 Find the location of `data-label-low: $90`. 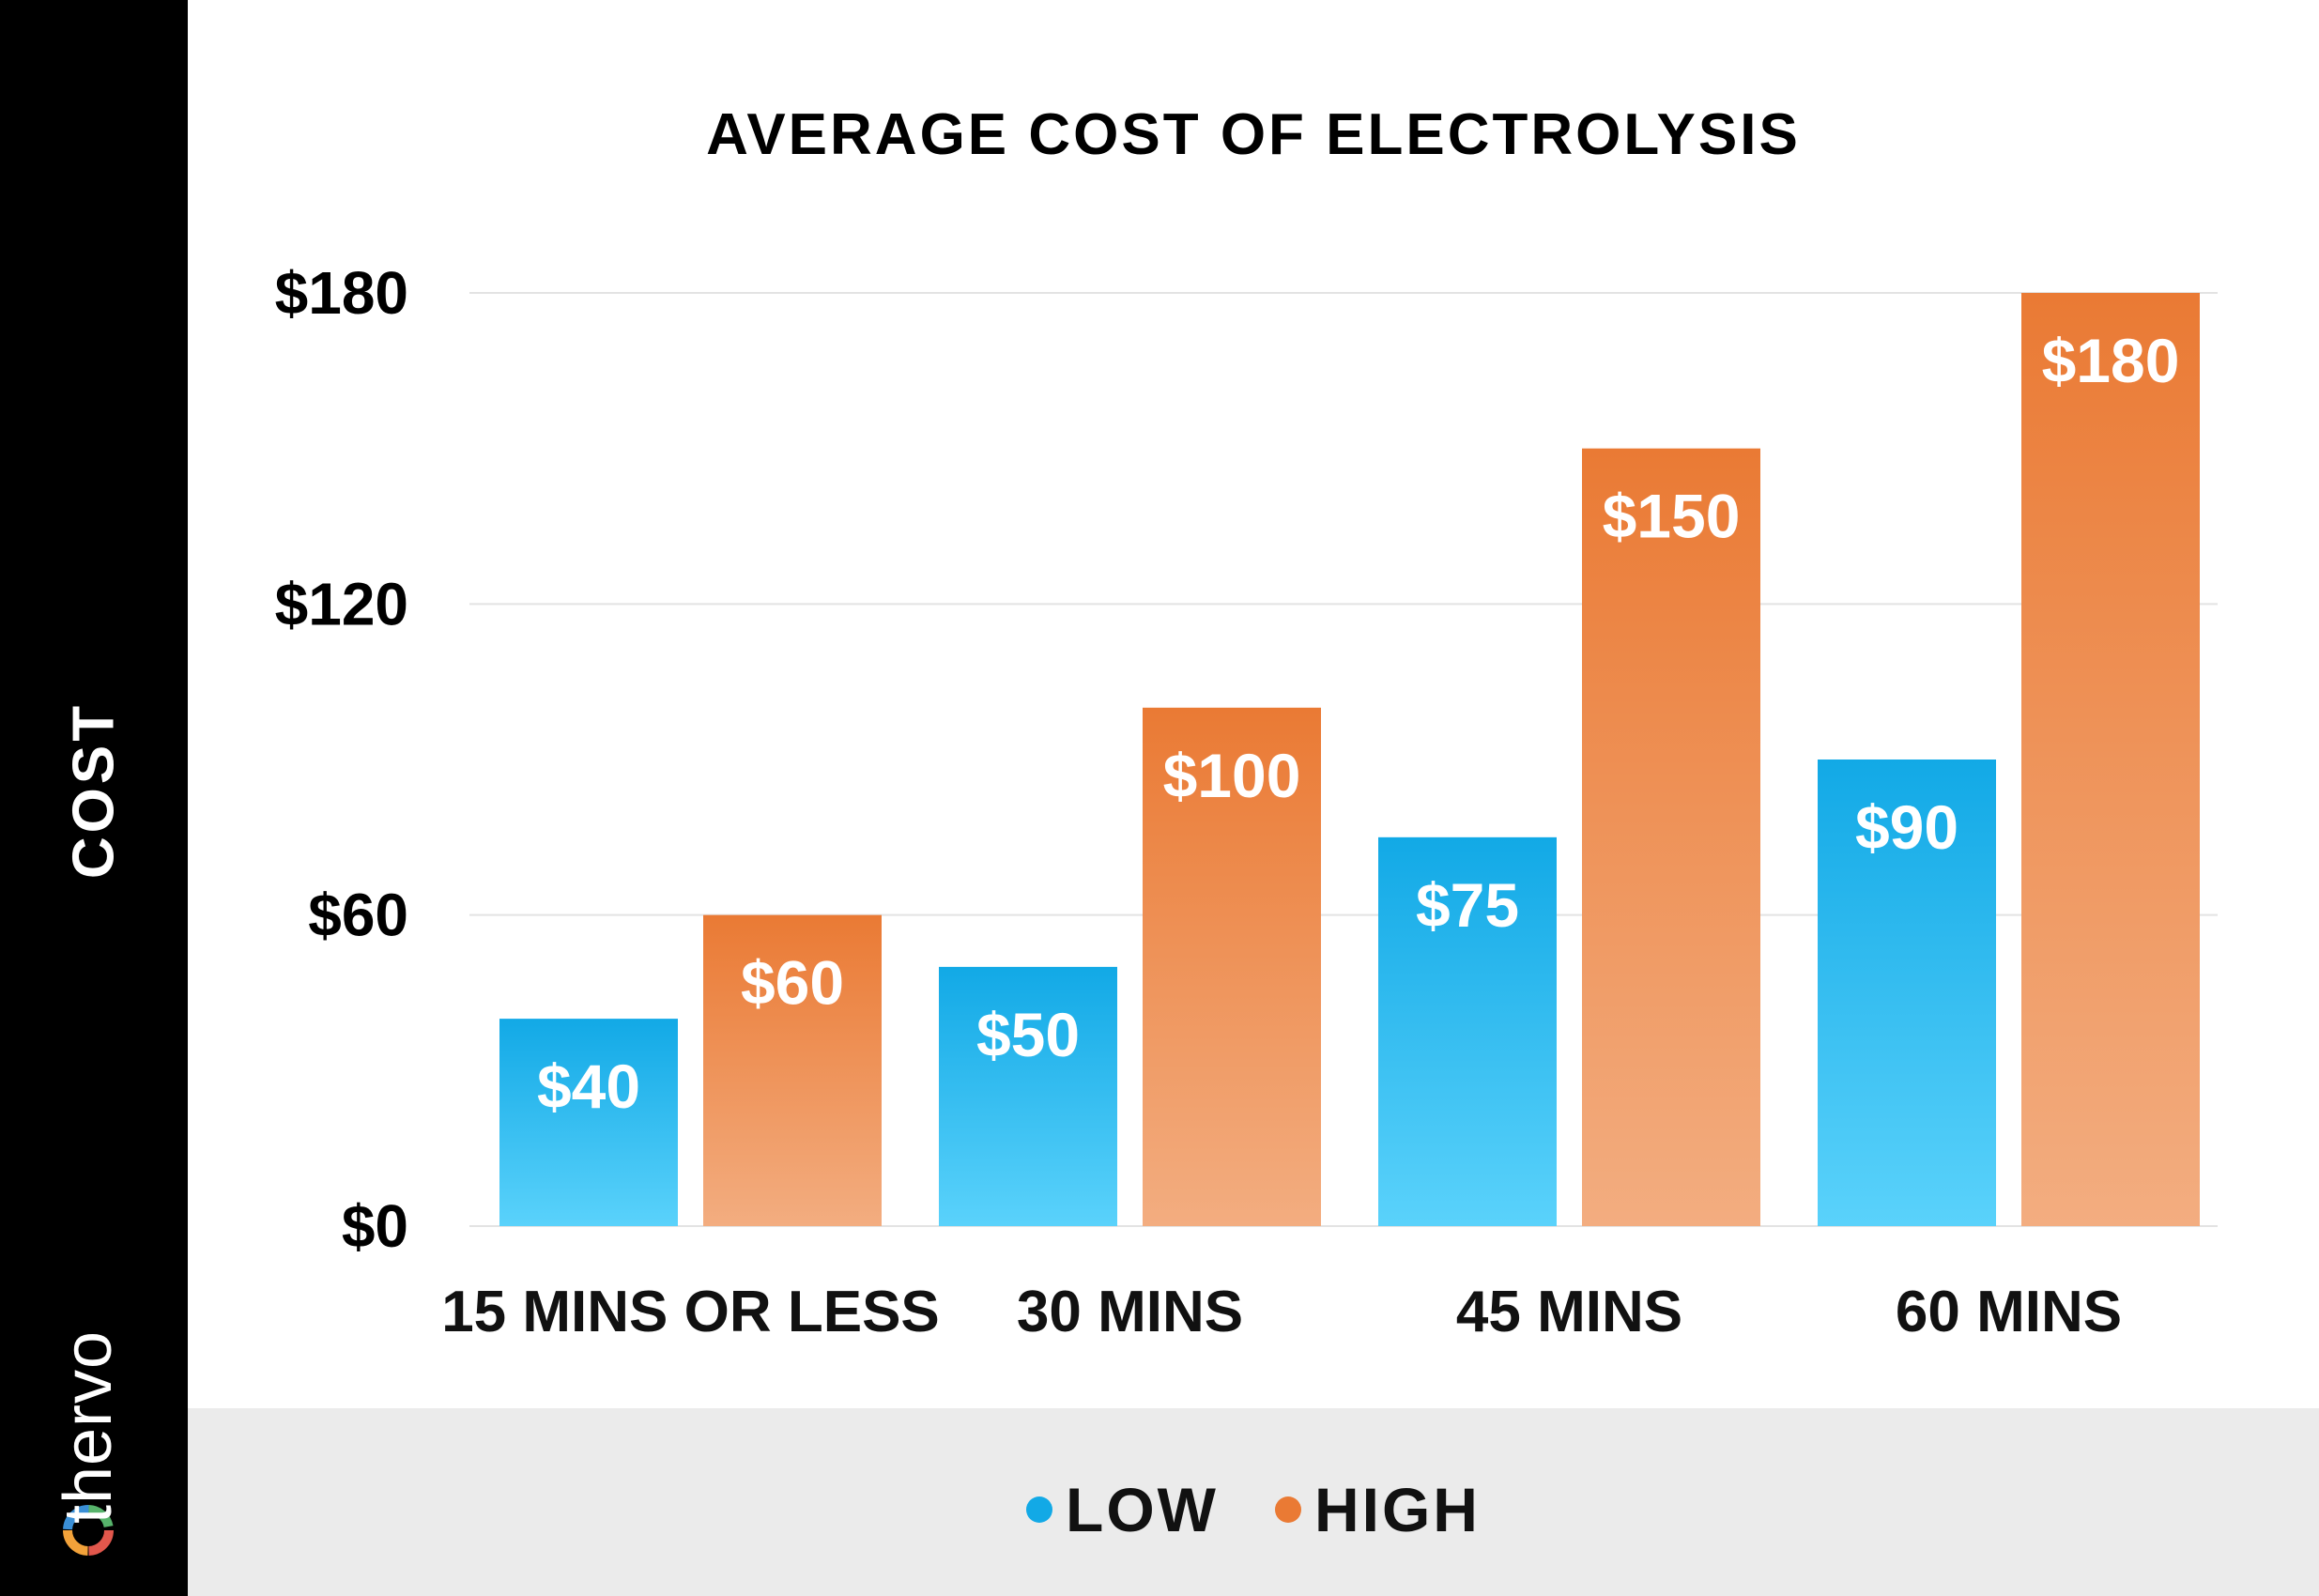

data-label-low: $90 is located at coordinates (1906, 827).